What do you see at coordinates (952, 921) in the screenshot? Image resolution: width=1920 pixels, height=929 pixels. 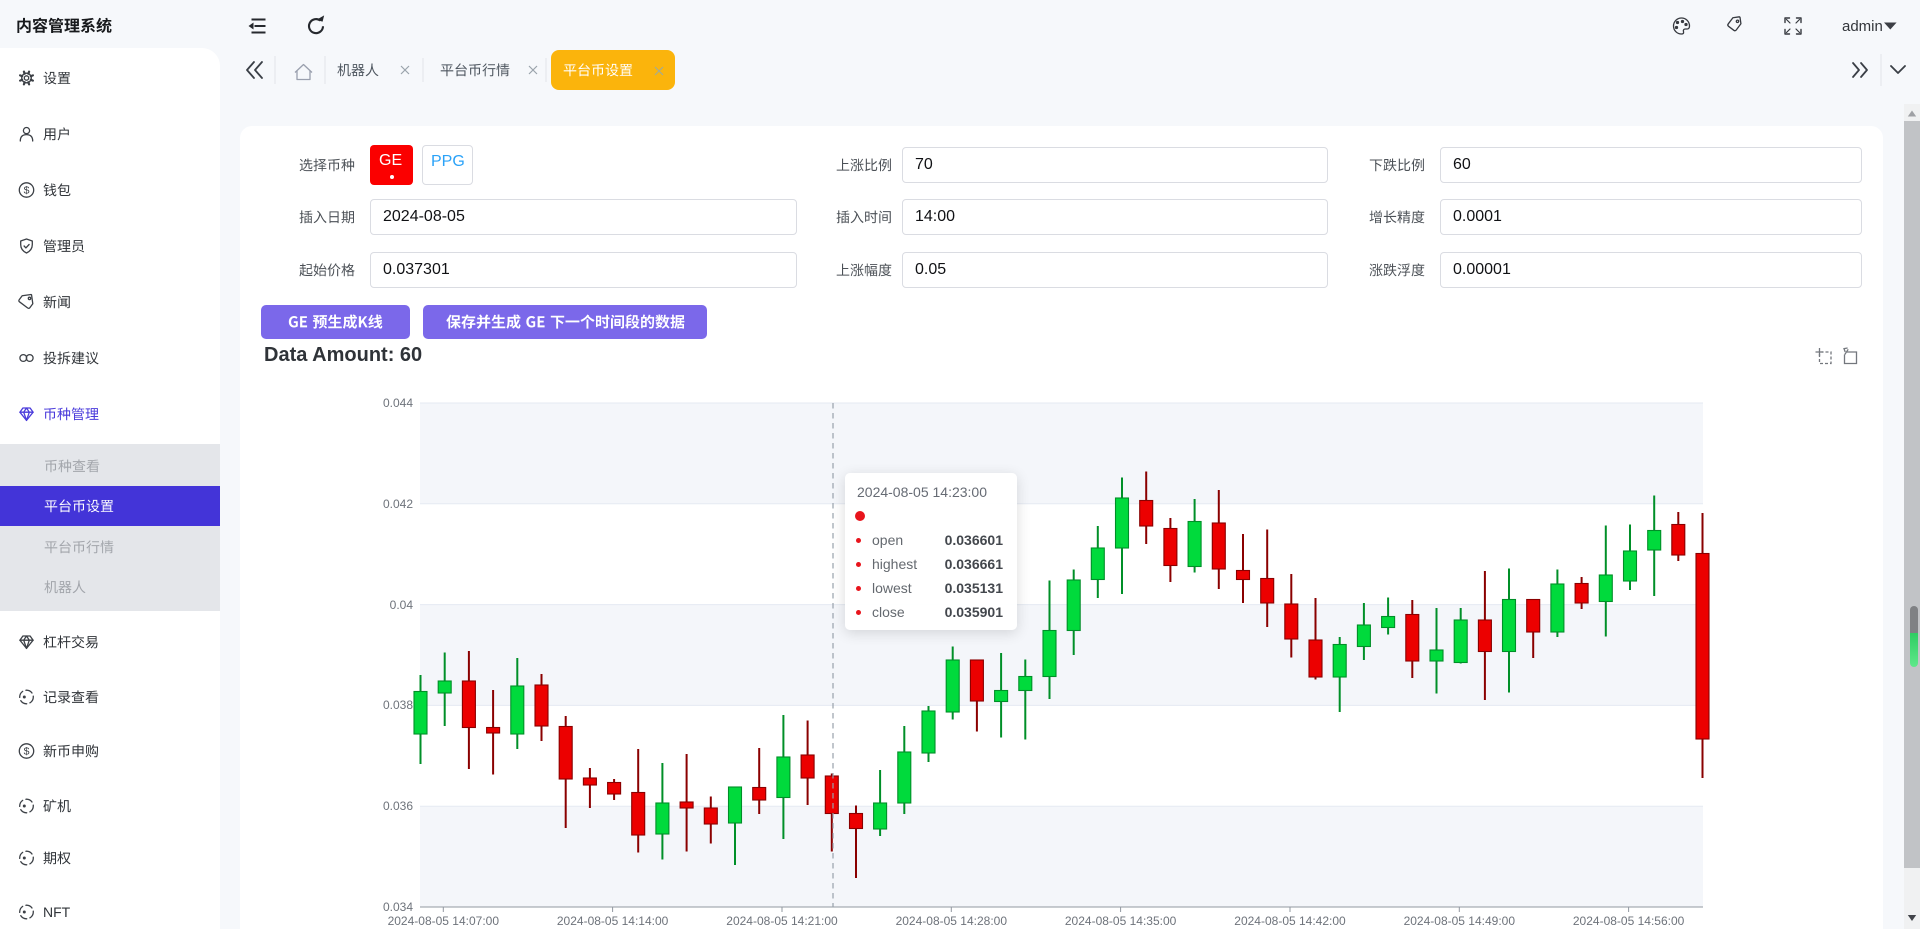 I see `svg-text: 2024-08-05 14:28:00` at bounding box center [952, 921].